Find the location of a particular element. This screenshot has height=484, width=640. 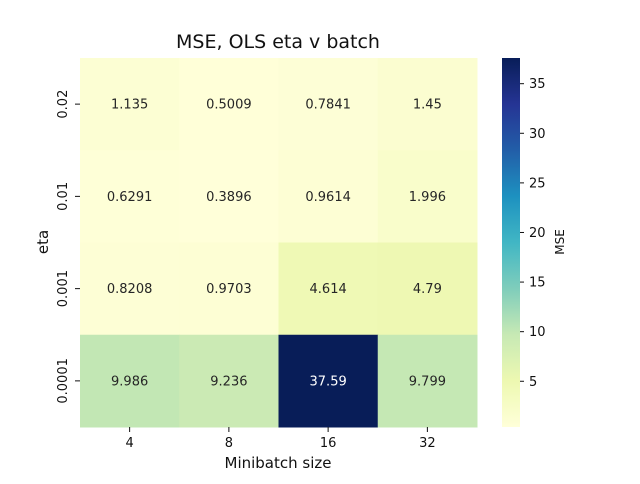

cell-value-label: 0.9614 is located at coordinates (328, 197).